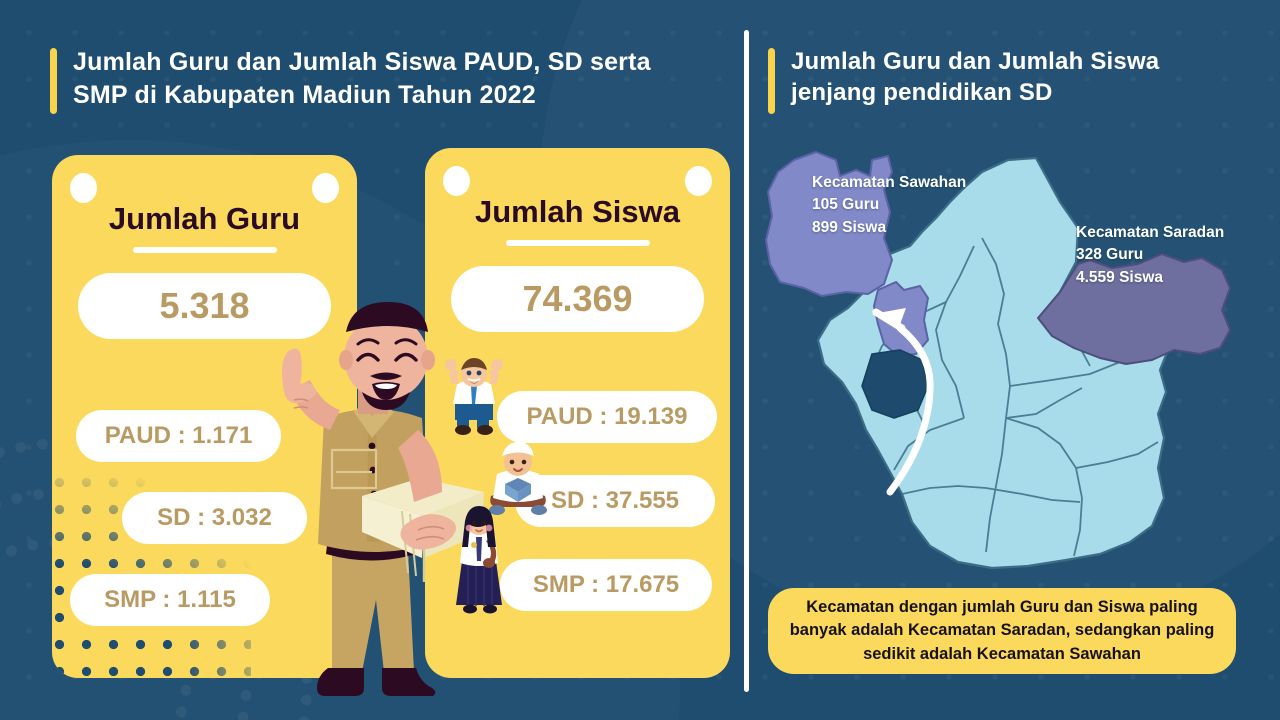 The width and height of the screenshot is (1280, 720). What do you see at coordinates (204, 218) in the screenshot?
I see `card-heading: Jumlah Guru` at bounding box center [204, 218].